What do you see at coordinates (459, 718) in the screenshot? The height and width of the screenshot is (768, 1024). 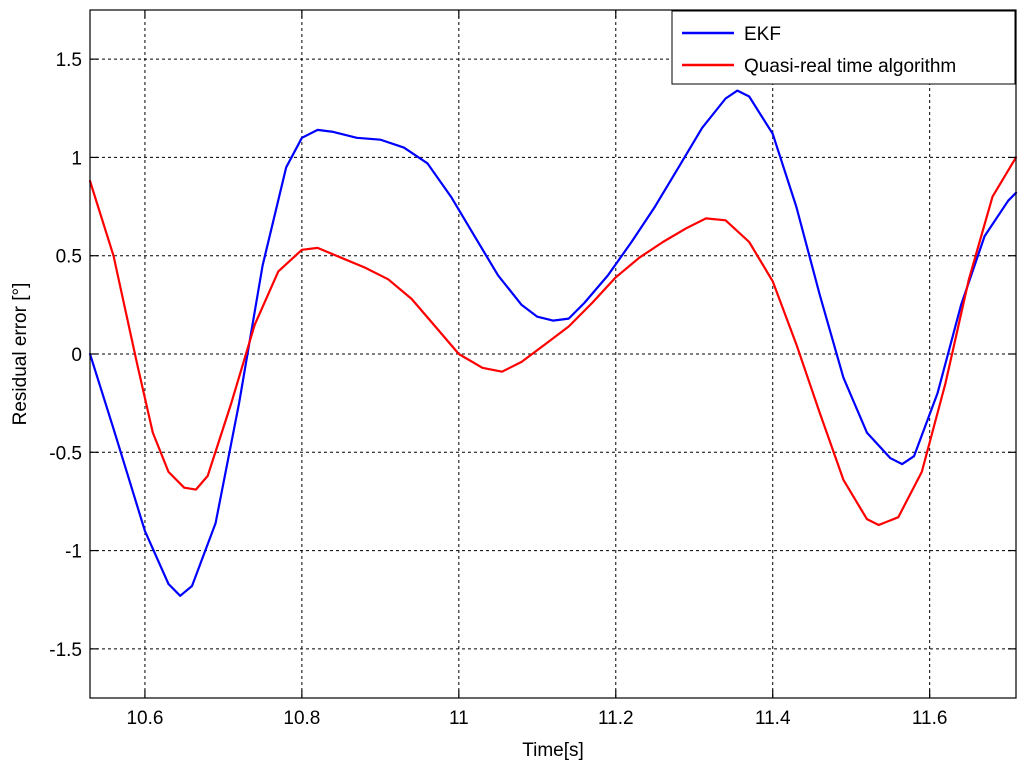 I see `x-tick-label: 11` at bounding box center [459, 718].